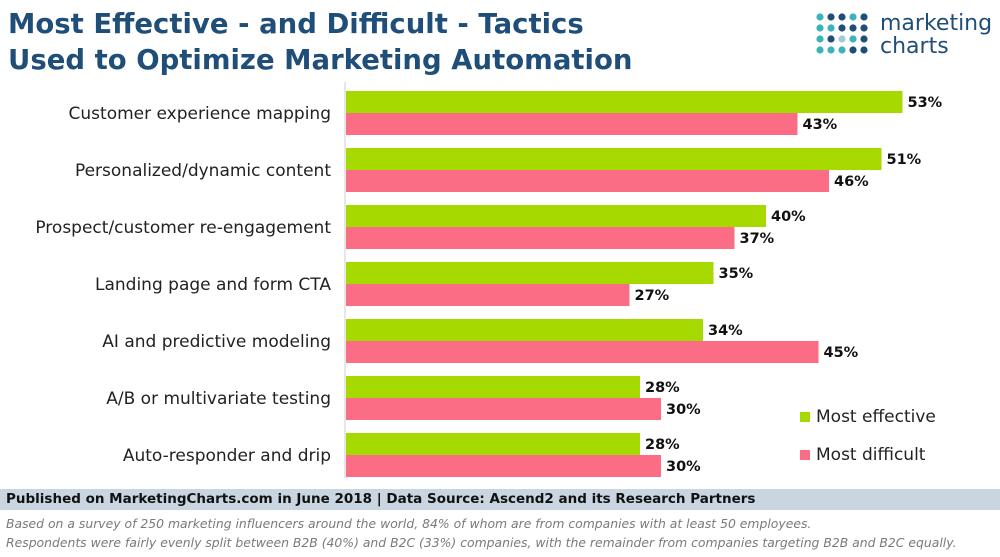  Describe the element at coordinates (851, 182) in the screenshot. I see `data-label: 46%` at that location.